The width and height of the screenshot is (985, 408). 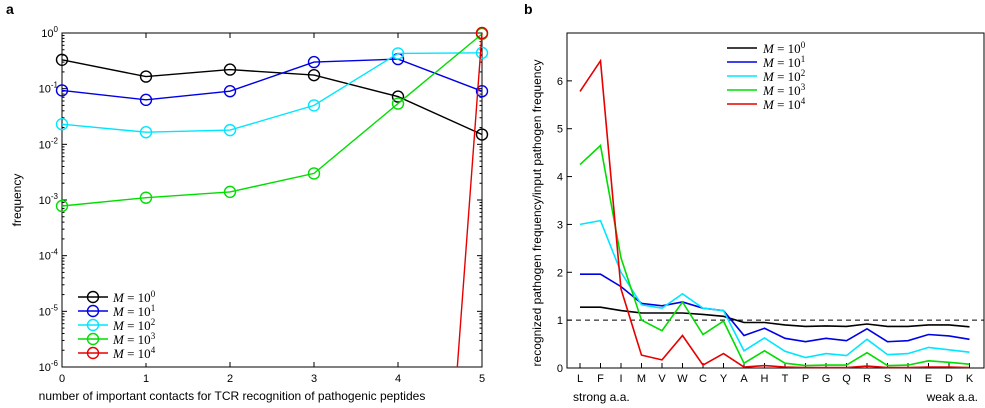 What do you see at coordinates (641, 379) in the screenshot?
I see `panel-b-xtick-label: M` at bounding box center [641, 379].